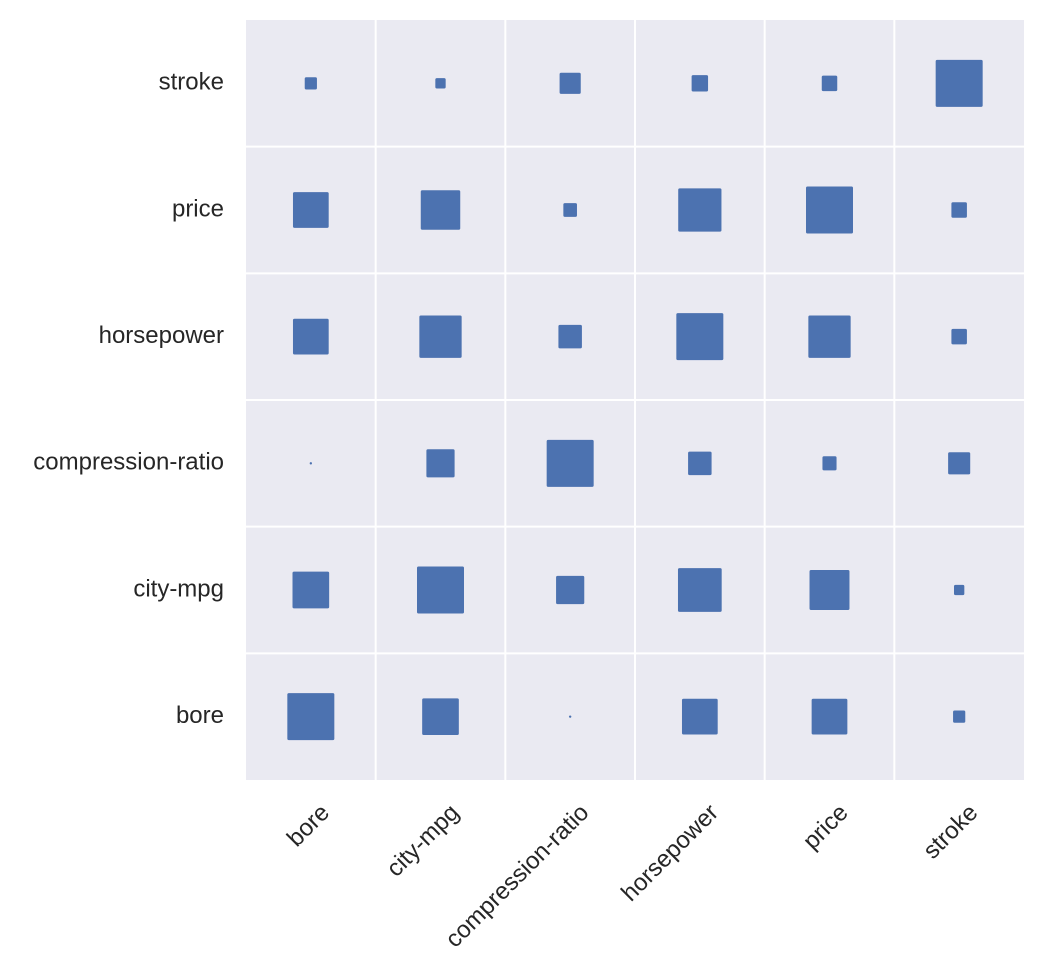  Describe the element at coordinates (310, 336) in the screenshot. I see `marker-horsepower-bore` at that location.